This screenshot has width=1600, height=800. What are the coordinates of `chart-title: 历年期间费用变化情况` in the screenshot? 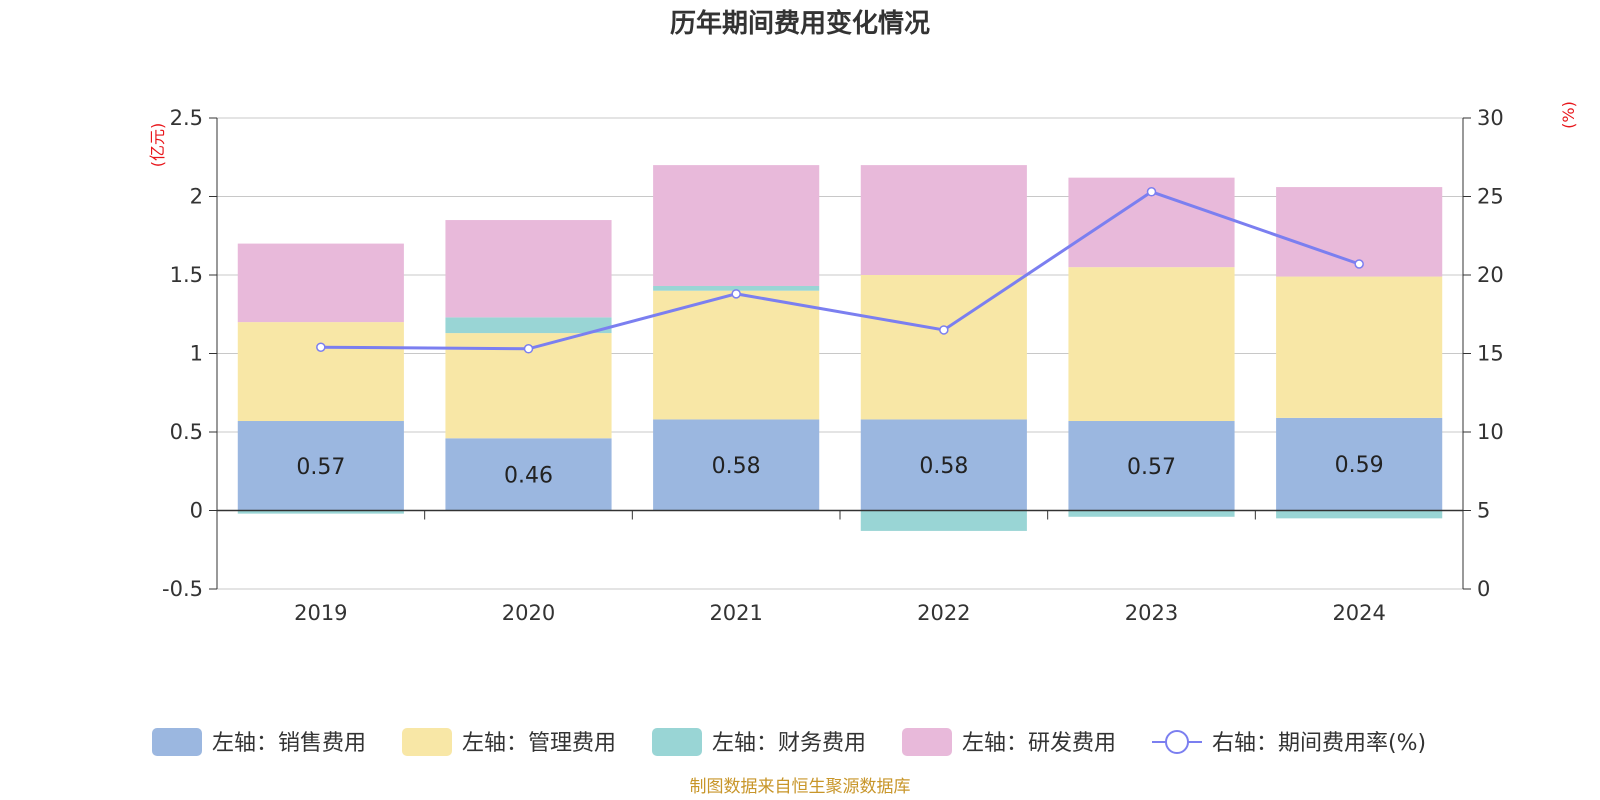 It's located at (800, 23).